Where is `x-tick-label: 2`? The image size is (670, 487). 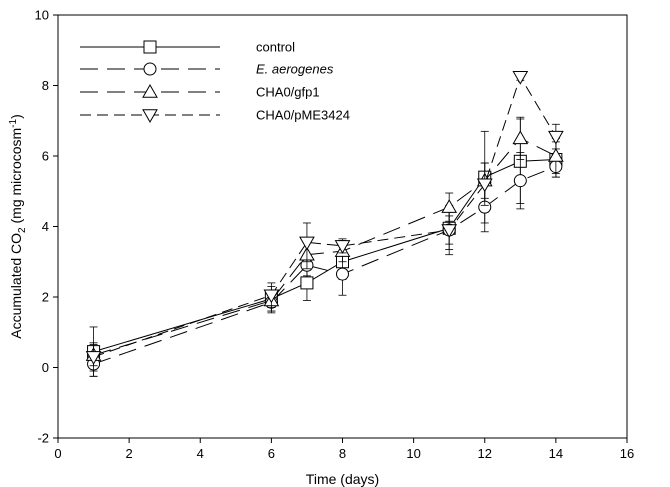 x-tick-label: 2 is located at coordinates (129, 453).